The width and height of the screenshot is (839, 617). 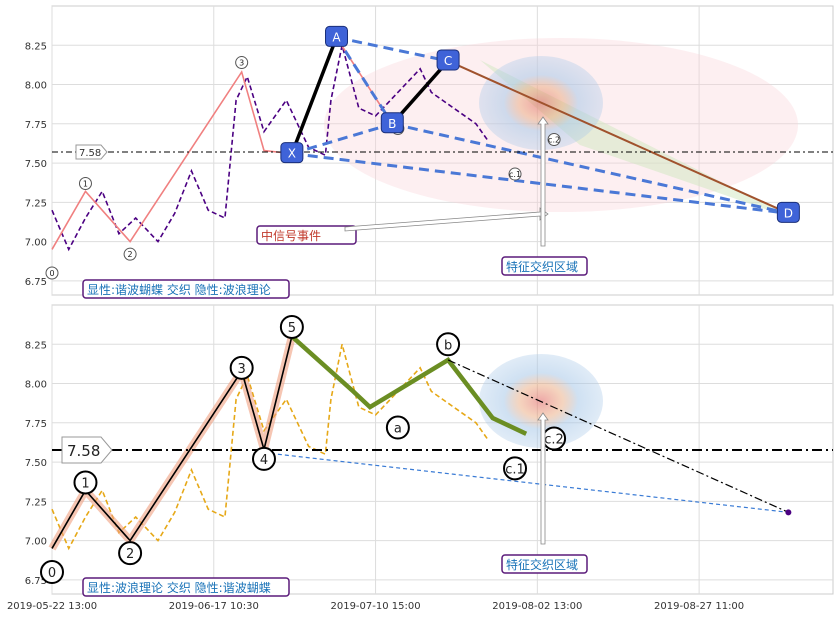 I want to click on top-caption-text: 显性:谐波蝴蝶 交织 隐性:波浪理论, so click(x=179, y=289).